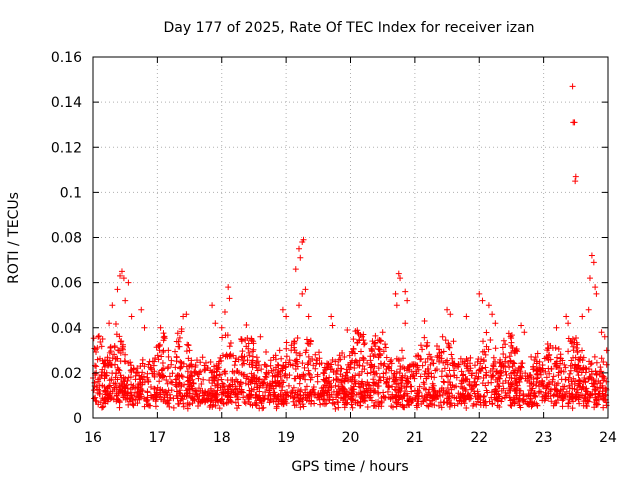 Image resolution: width=640 pixels, height=480 pixels. I want to click on x-tick-label: 23, so click(544, 438).